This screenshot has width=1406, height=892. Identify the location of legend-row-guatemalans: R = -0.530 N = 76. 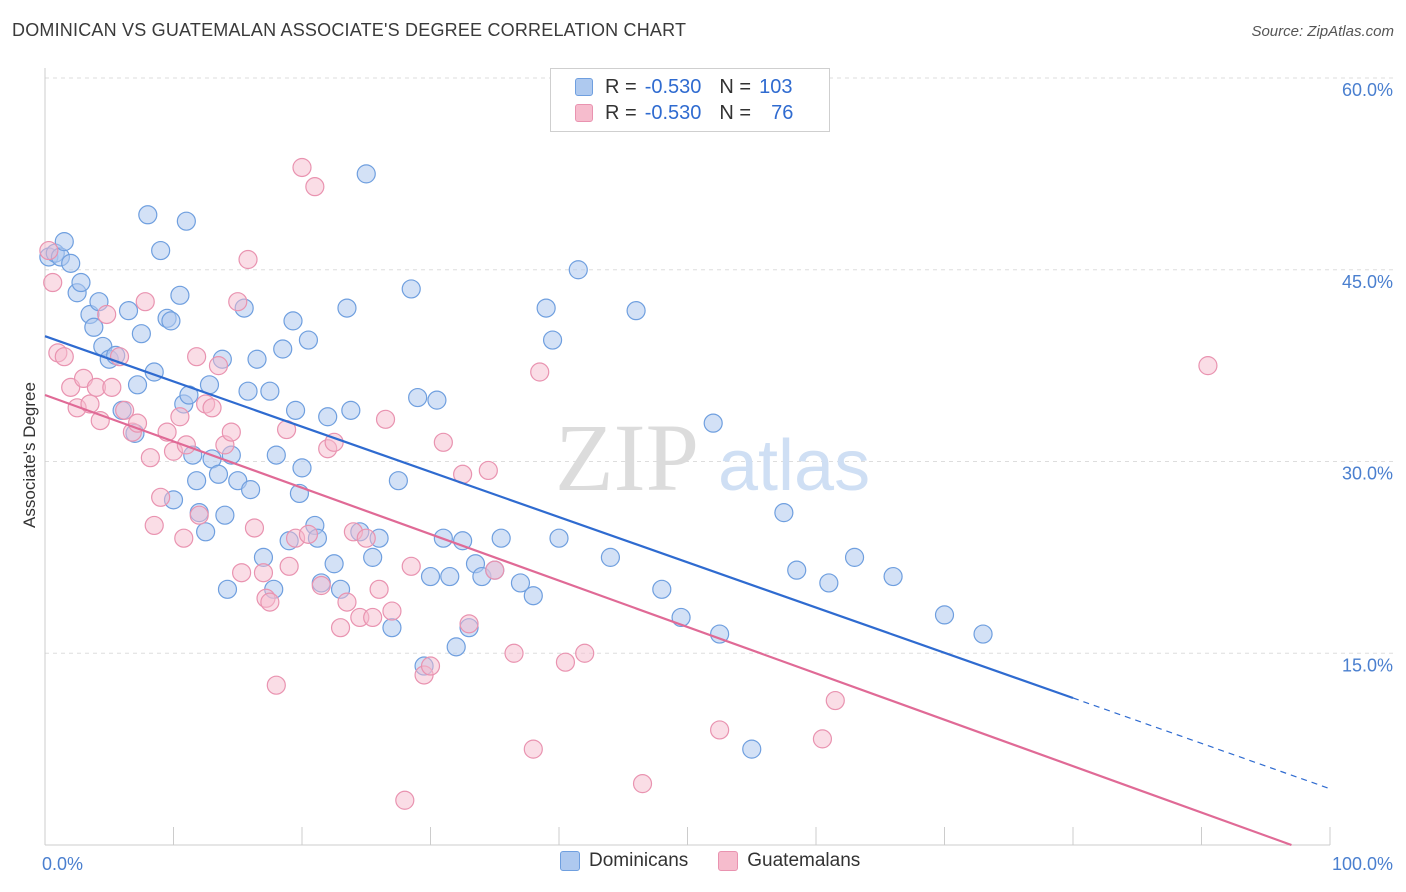
(684, 113).